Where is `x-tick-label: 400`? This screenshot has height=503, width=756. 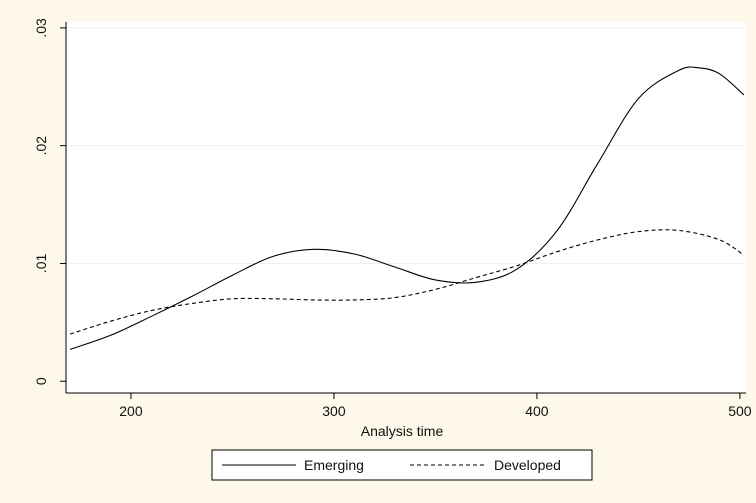
x-tick-label: 400 is located at coordinates (537, 411).